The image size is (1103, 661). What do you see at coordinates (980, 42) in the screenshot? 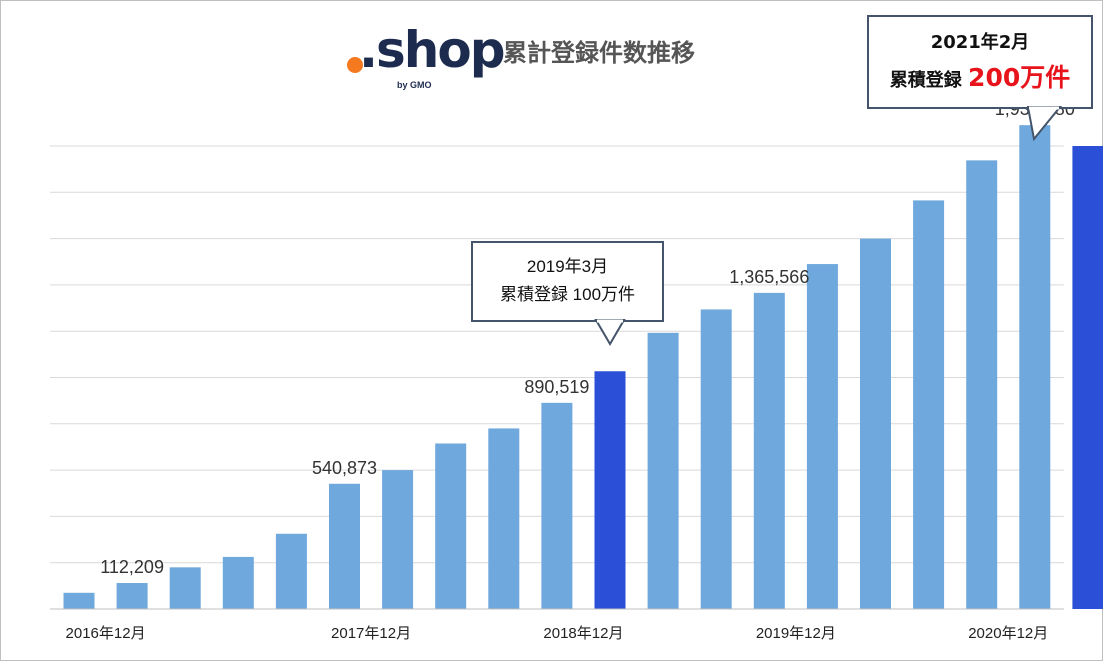
I see `callout-date: 2021年2月` at bounding box center [980, 42].